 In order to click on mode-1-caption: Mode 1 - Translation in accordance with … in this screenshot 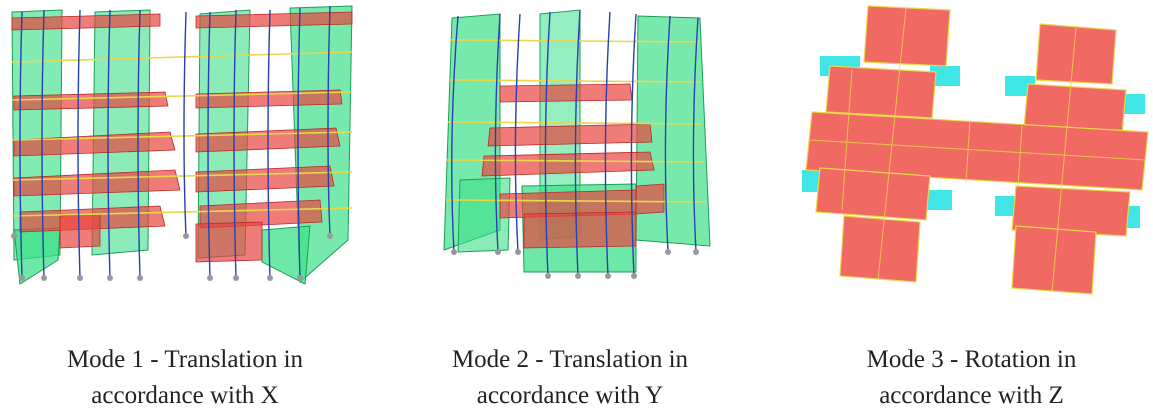, I will do `click(185, 378)`.